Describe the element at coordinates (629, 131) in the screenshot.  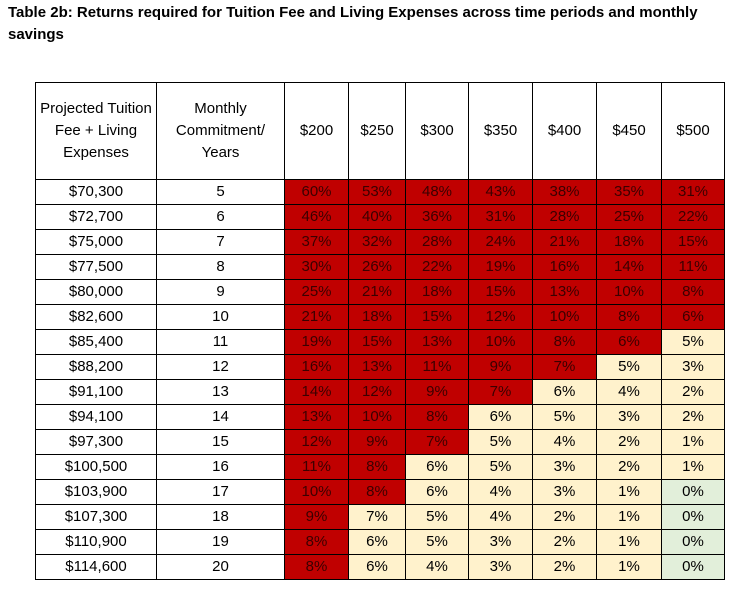
I see `header-savings: $450` at that location.